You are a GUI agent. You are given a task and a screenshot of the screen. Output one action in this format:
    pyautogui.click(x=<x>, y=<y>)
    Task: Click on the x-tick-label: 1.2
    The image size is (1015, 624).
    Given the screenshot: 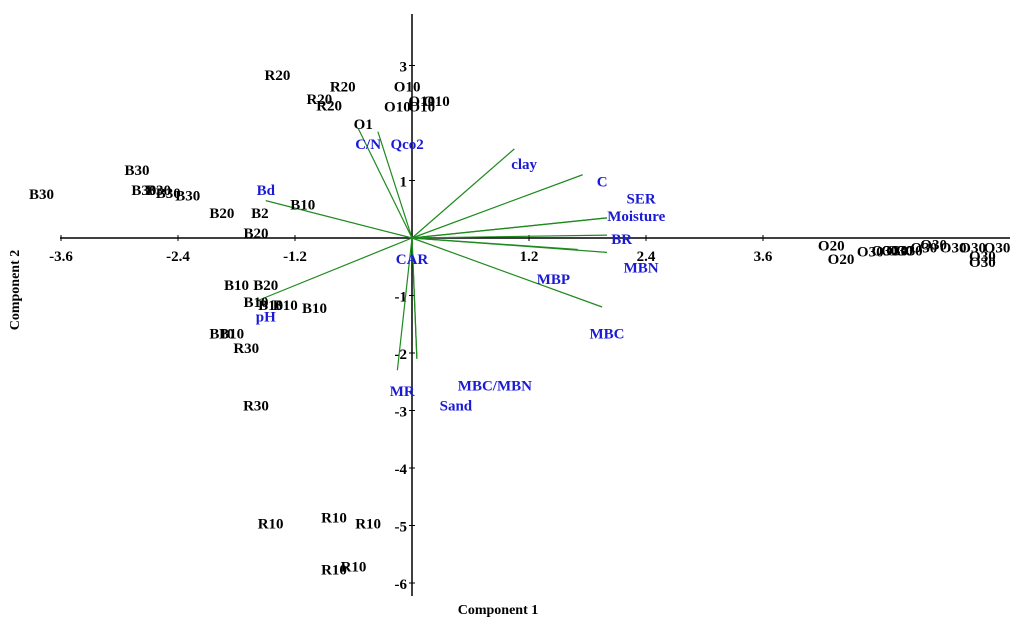 What is the action you would take?
    pyautogui.click(x=529, y=257)
    